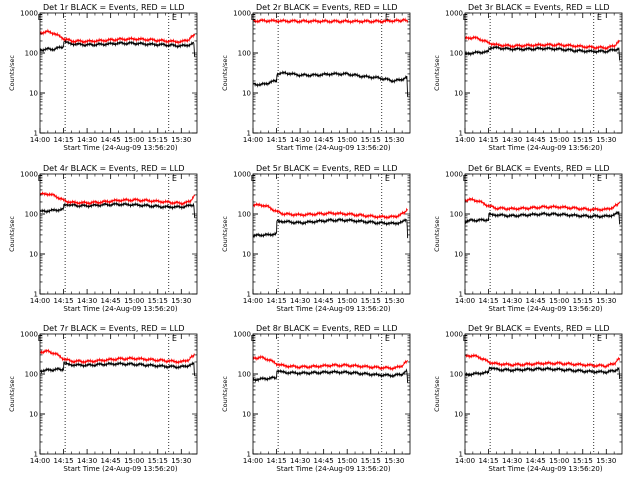  What do you see at coordinates (539, 168) in the screenshot?
I see `plot-title: Det 6r BLACK = Events, RED = LLD` at bounding box center [539, 168].